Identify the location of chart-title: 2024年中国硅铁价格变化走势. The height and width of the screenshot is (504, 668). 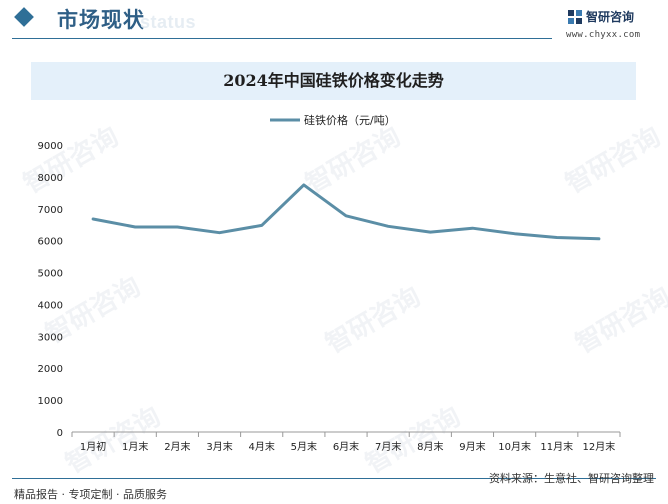
(333, 80).